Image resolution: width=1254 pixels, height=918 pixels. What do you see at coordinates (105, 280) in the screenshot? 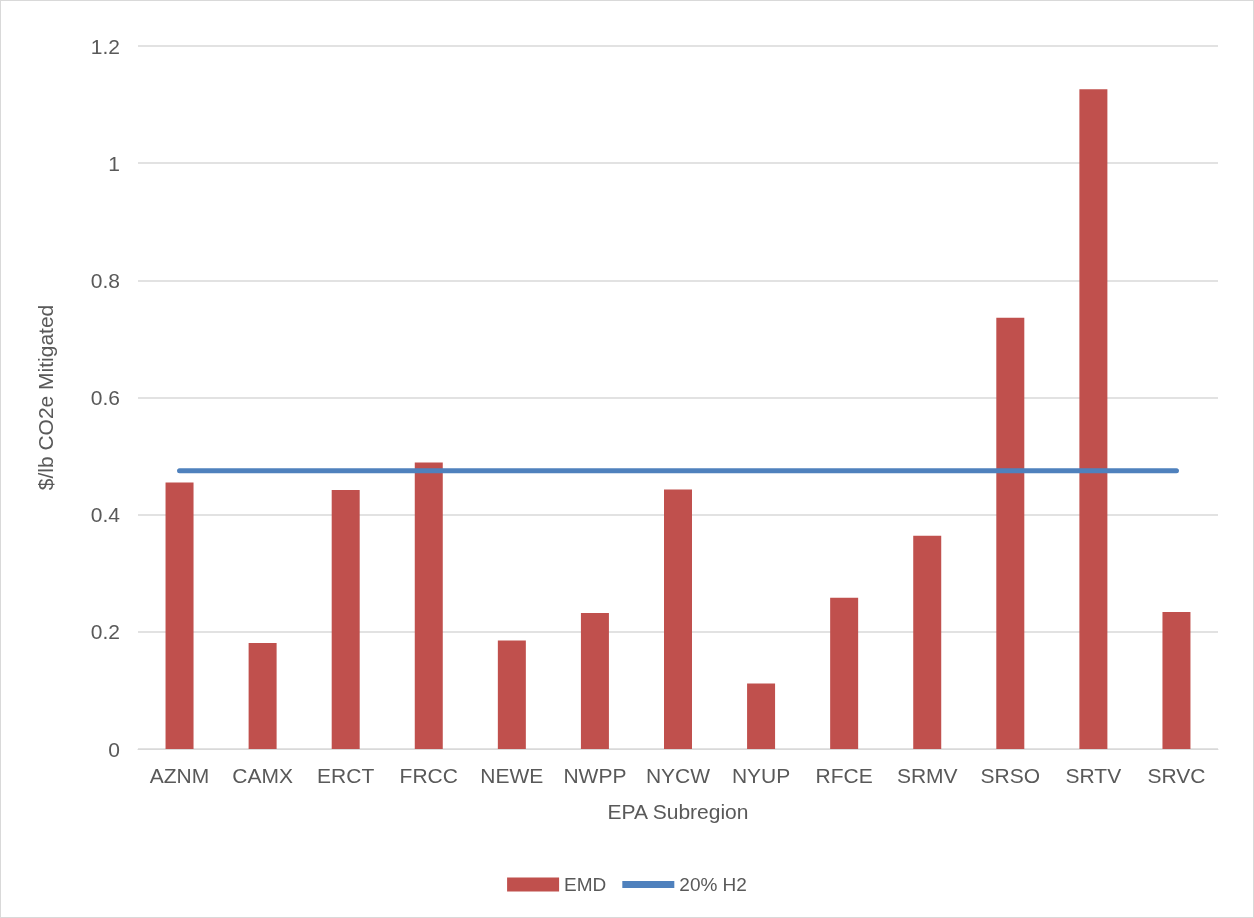
I see `y-tick-label: 0.8` at bounding box center [105, 280].